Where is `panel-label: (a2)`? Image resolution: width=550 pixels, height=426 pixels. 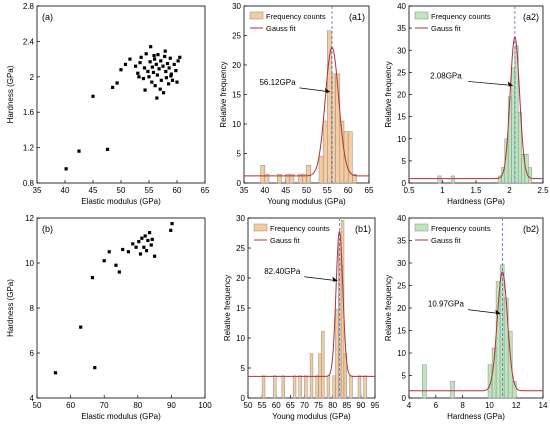
panel-label: (a2) is located at coordinates (531, 17).